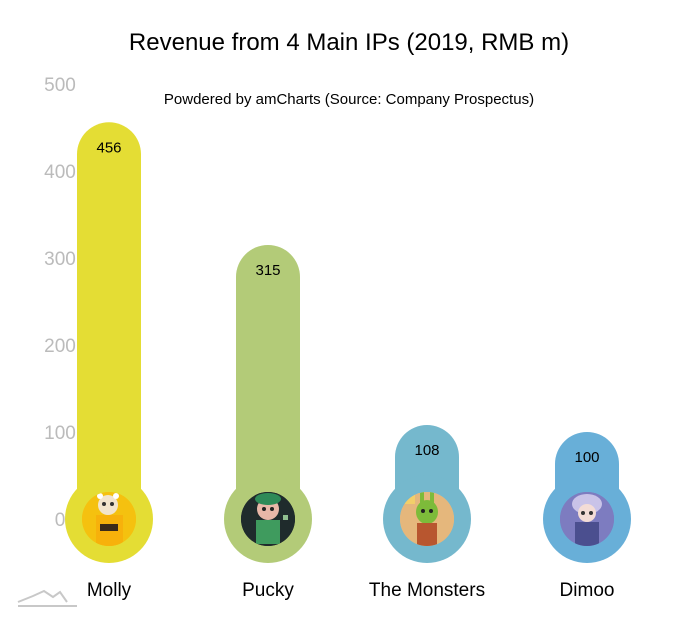  I want to click on y-tick-label: 100, so click(60, 433).